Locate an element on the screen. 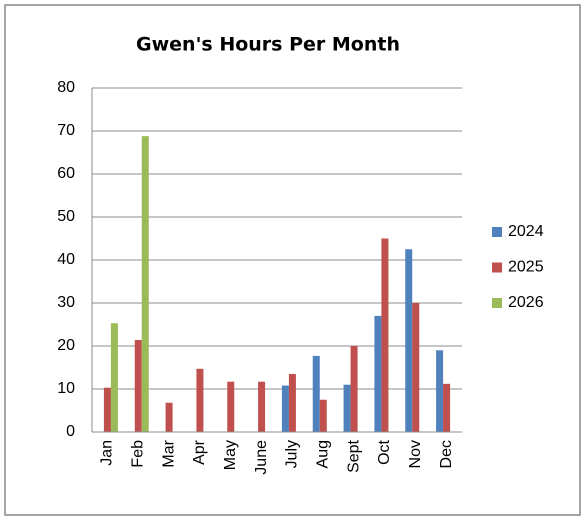 This screenshot has width=586, height=520. y-tick-label: 20 is located at coordinates (66, 345).